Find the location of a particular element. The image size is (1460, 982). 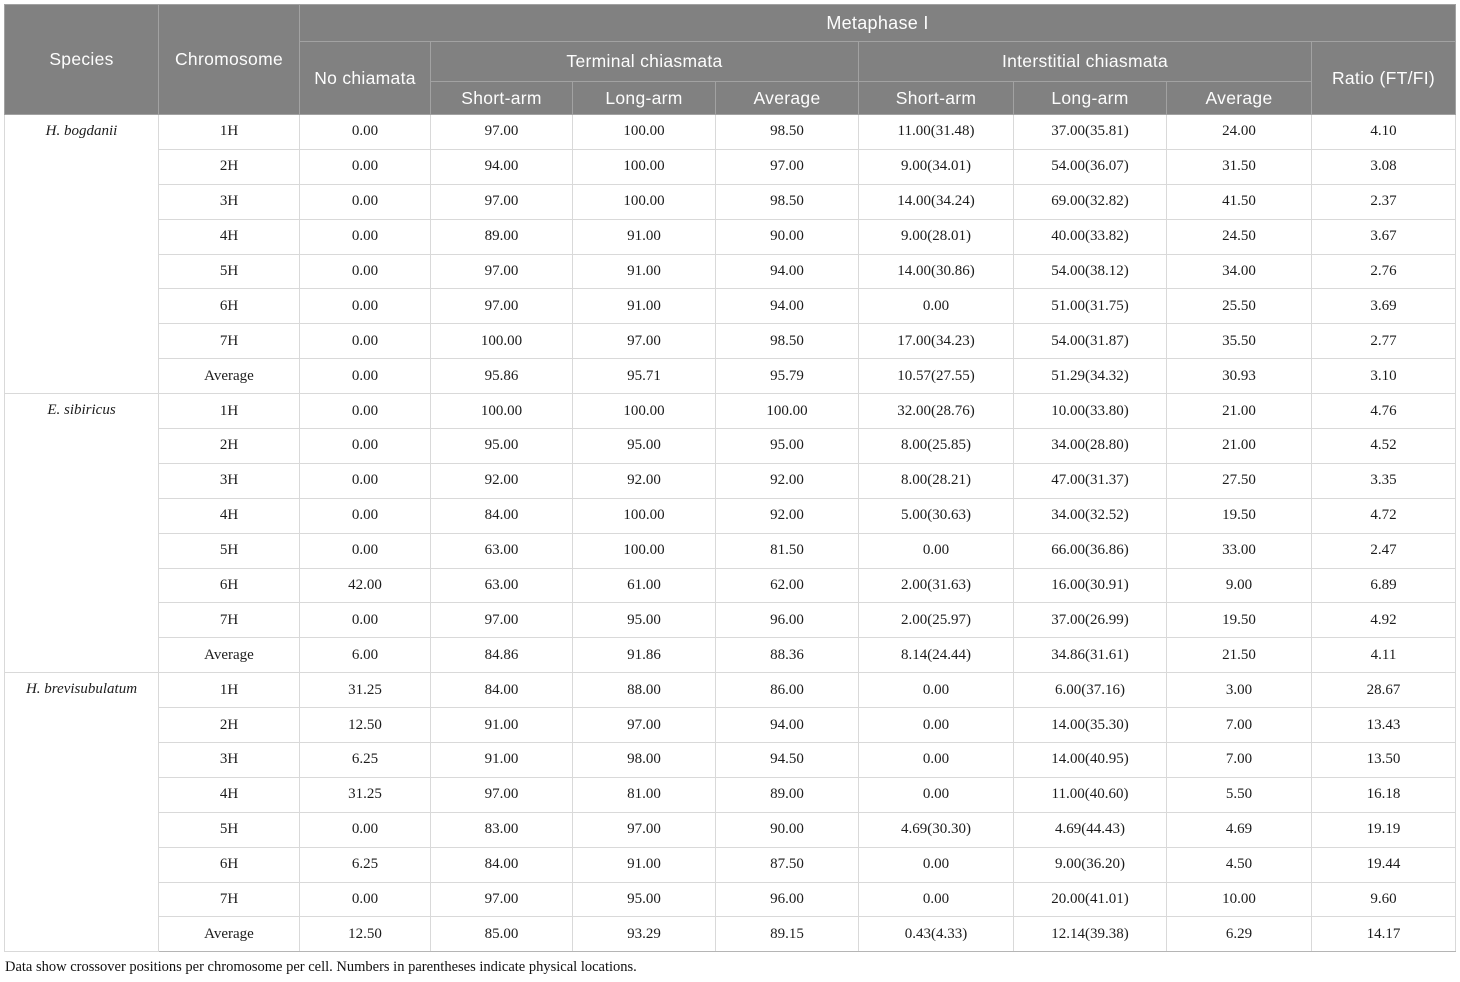

header-interstitial-long-arm: Long-arm is located at coordinates (1090, 98).